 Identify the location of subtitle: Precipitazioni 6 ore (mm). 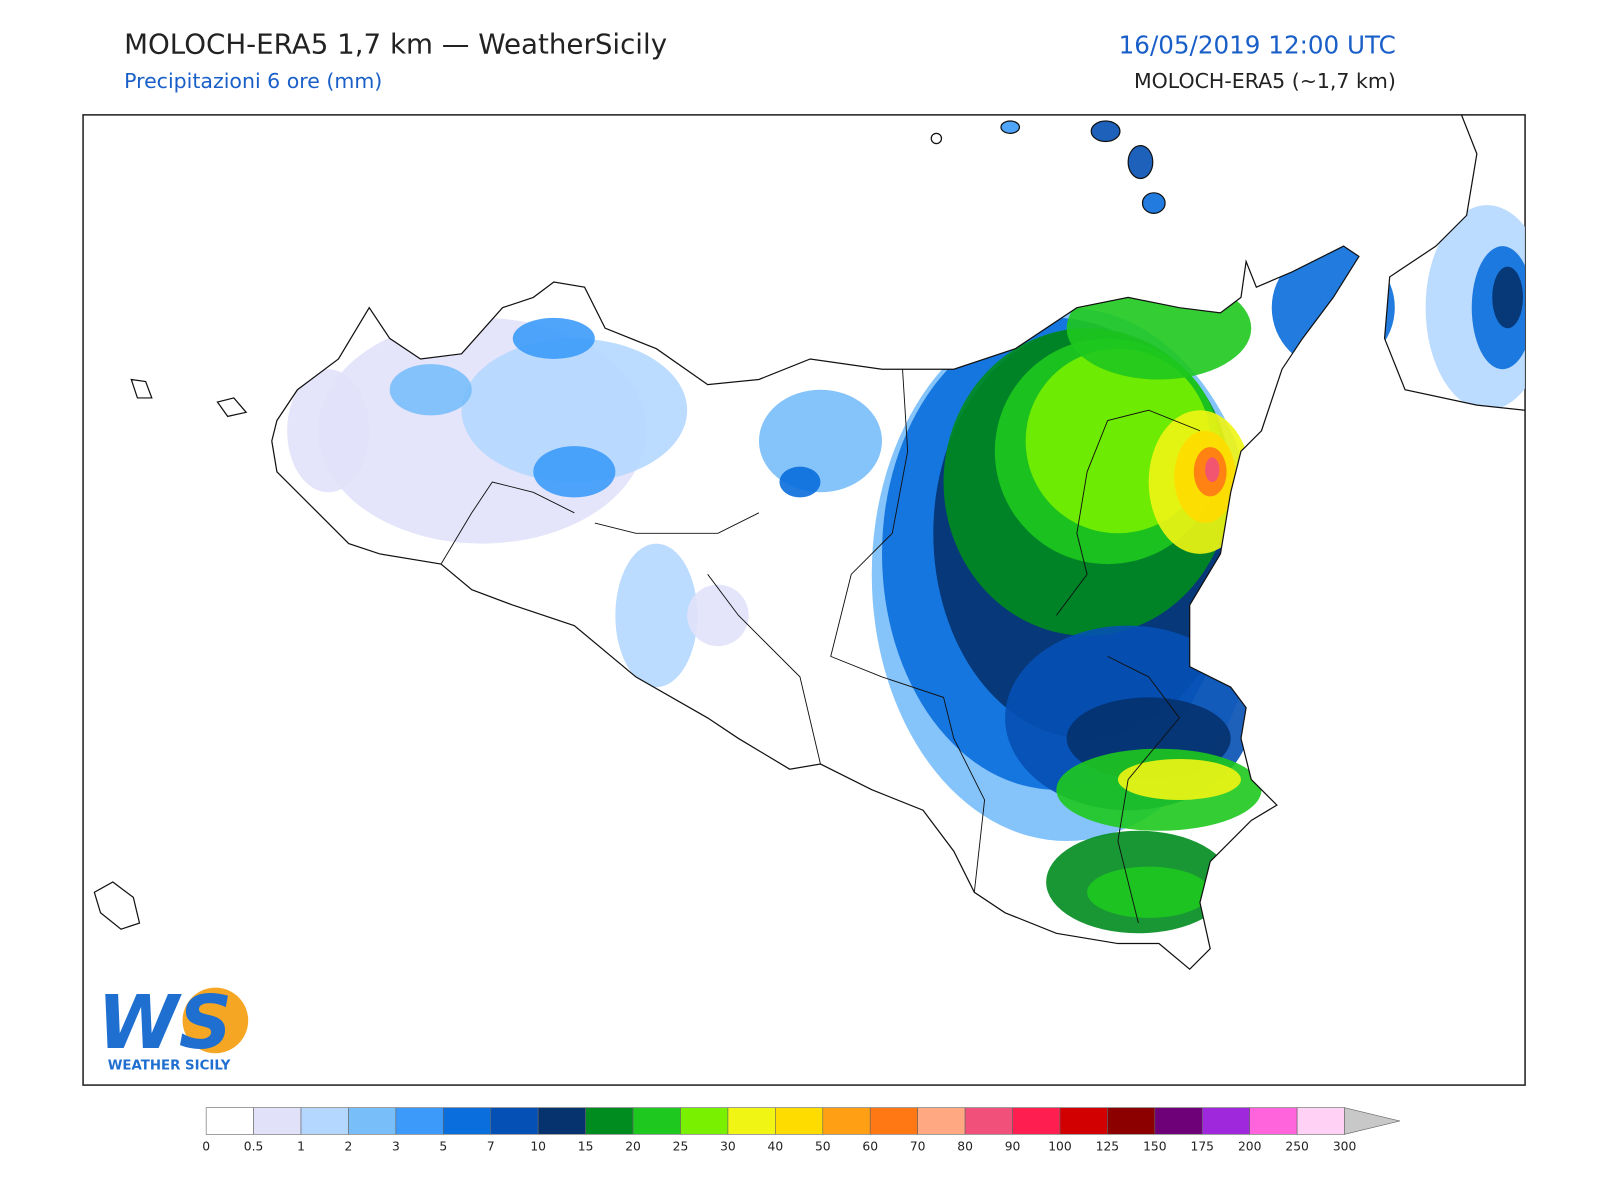
(253, 81).